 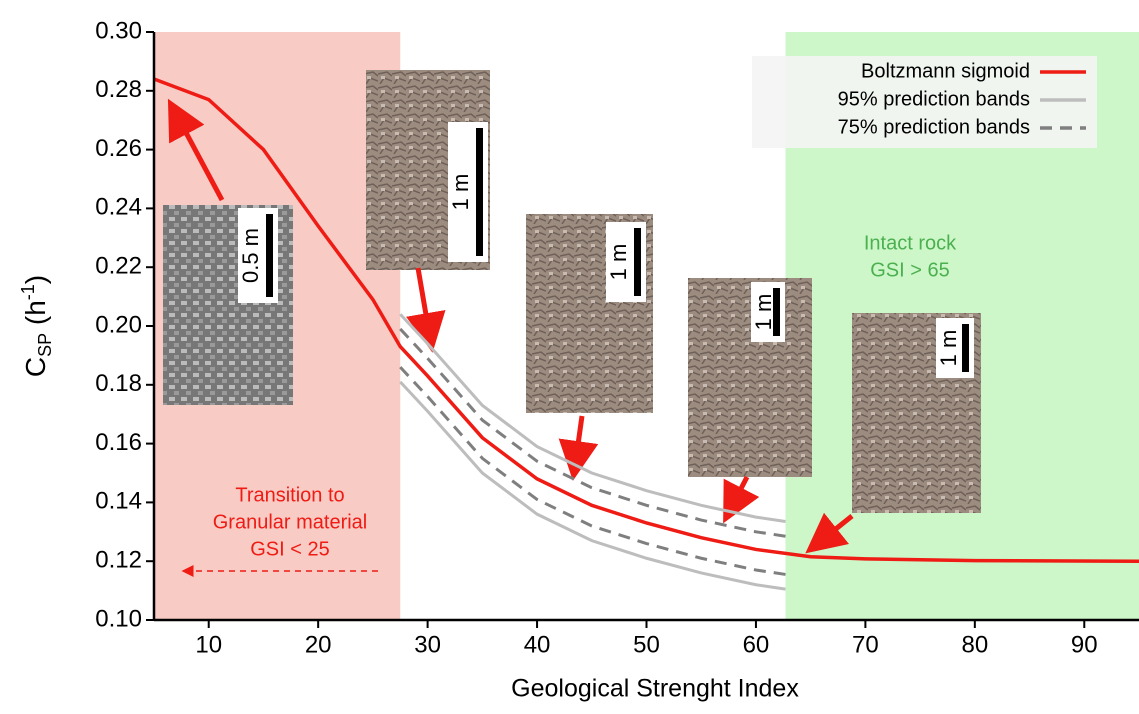 I want to click on x-tick-label: 10, so click(x=208, y=644).